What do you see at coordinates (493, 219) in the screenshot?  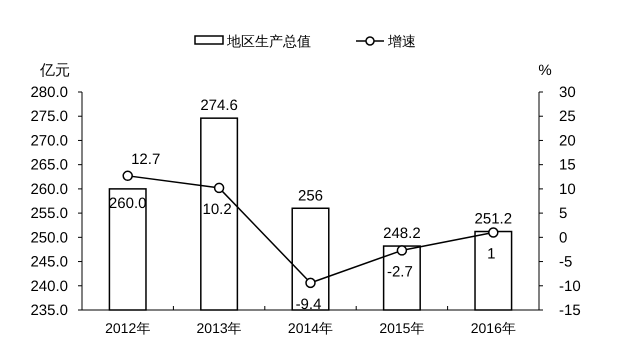 I see `data-label: 251.2` at bounding box center [493, 219].